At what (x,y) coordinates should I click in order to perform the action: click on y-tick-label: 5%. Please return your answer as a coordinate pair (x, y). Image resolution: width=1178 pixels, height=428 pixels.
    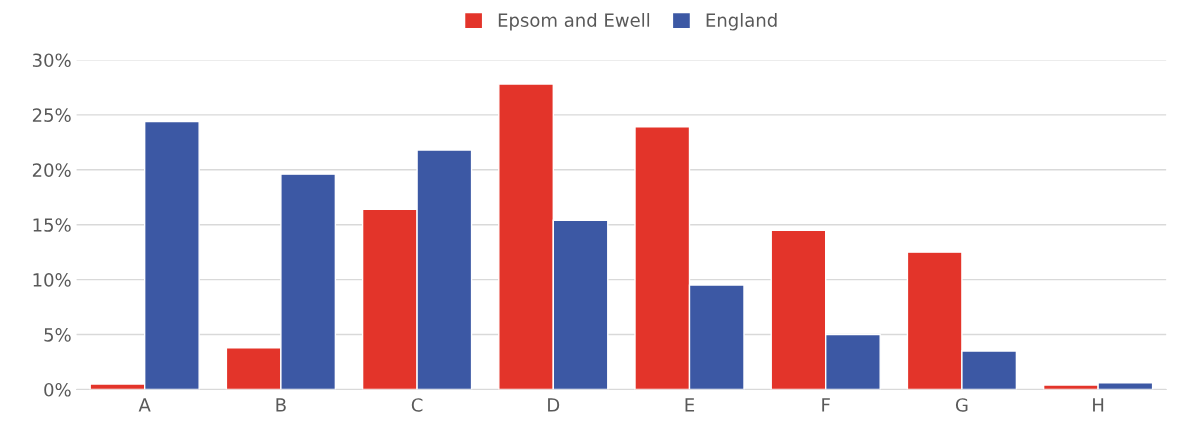
    Looking at the image, I should click on (57, 335).